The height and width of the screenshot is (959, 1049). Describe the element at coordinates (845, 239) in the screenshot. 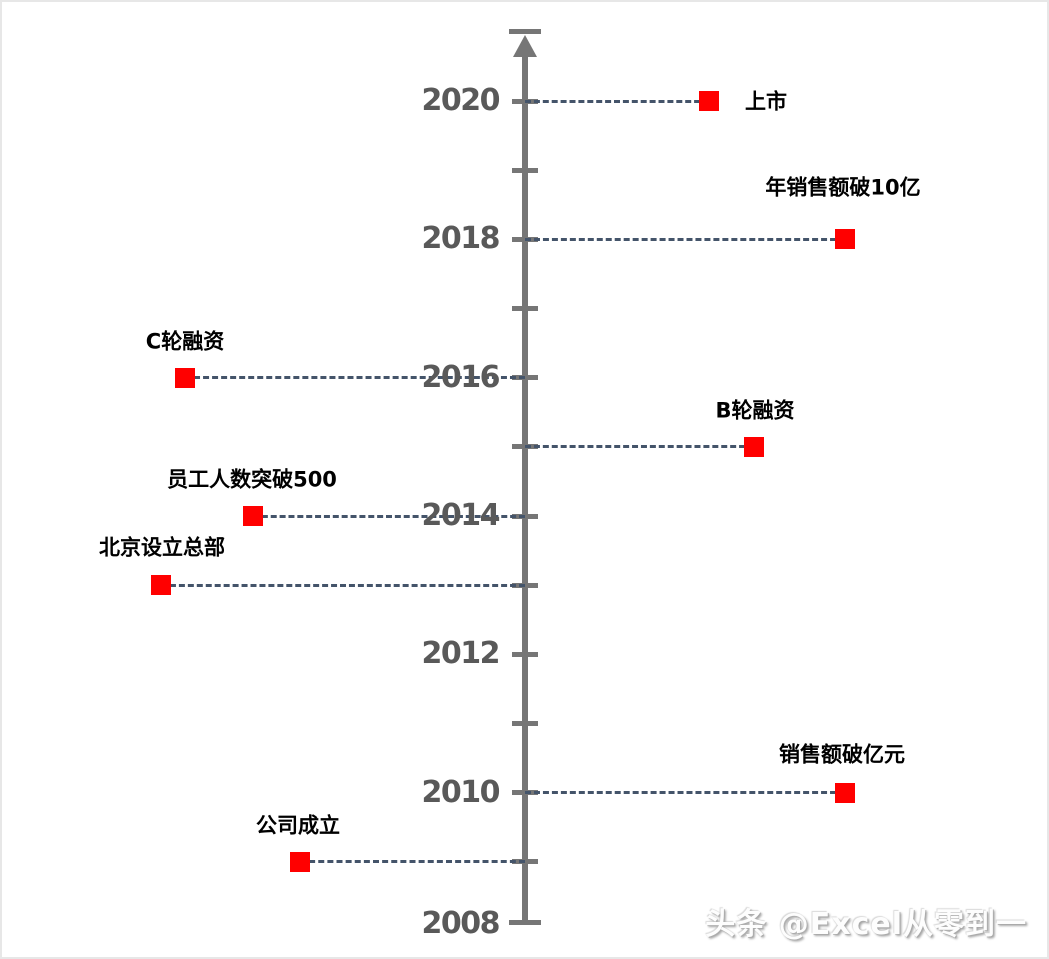

I see `event-marker-2018` at that location.